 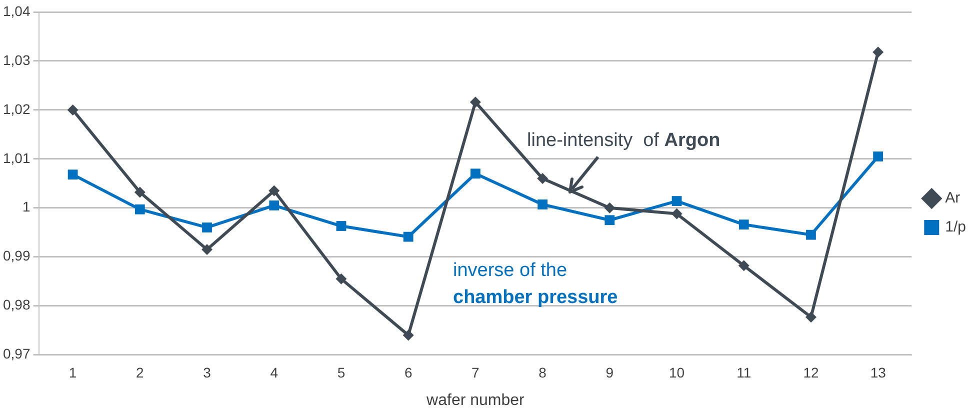 What do you see at coordinates (542, 372) in the screenshot?
I see `x-tick-label: 8` at bounding box center [542, 372].